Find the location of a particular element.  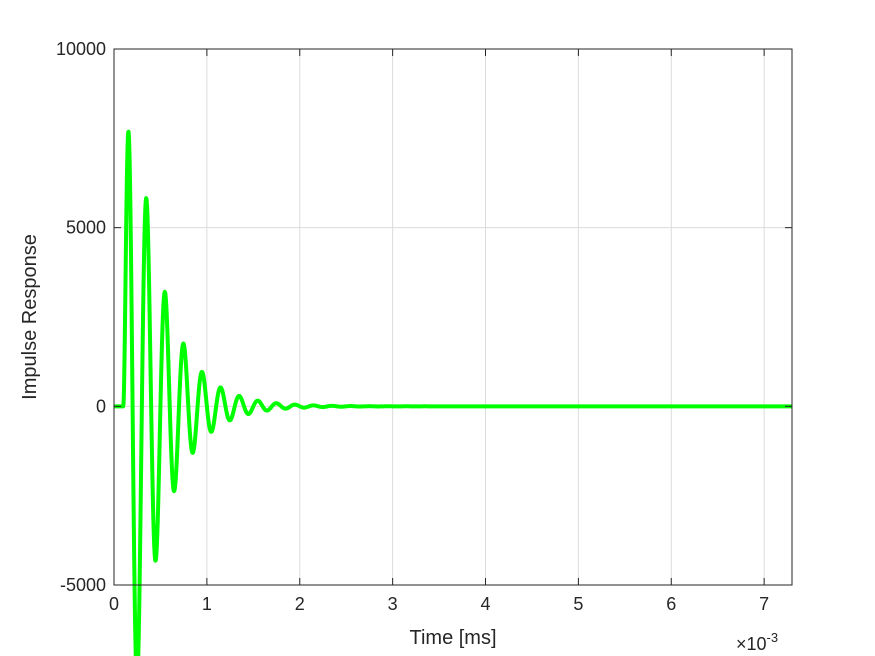

x-tick-label: 2 is located at coordinates (300, 604).